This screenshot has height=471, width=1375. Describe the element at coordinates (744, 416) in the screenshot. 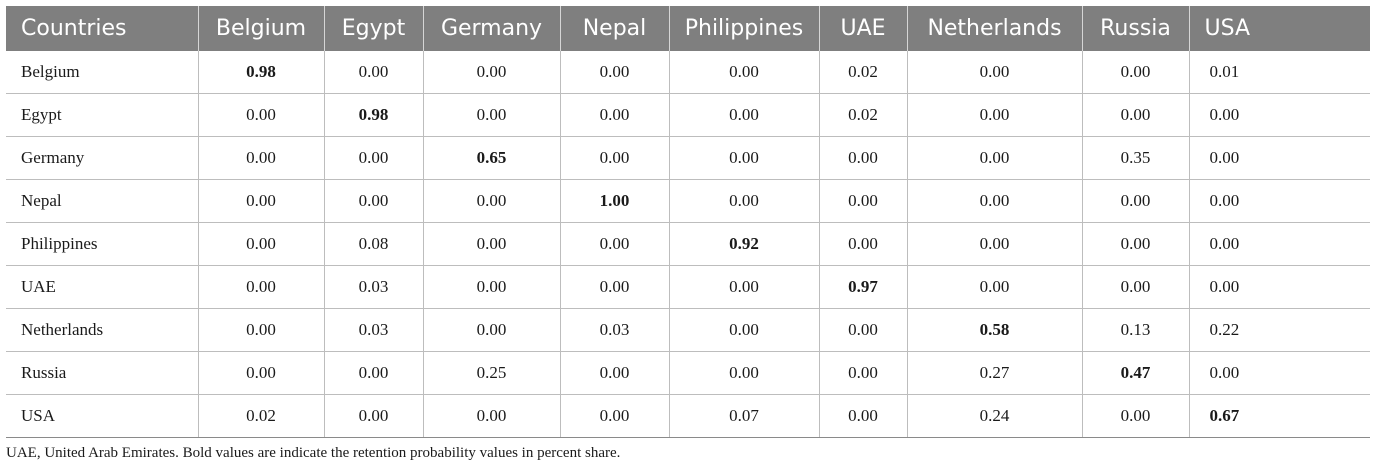

I see `value-cell: 0.07` at that location.